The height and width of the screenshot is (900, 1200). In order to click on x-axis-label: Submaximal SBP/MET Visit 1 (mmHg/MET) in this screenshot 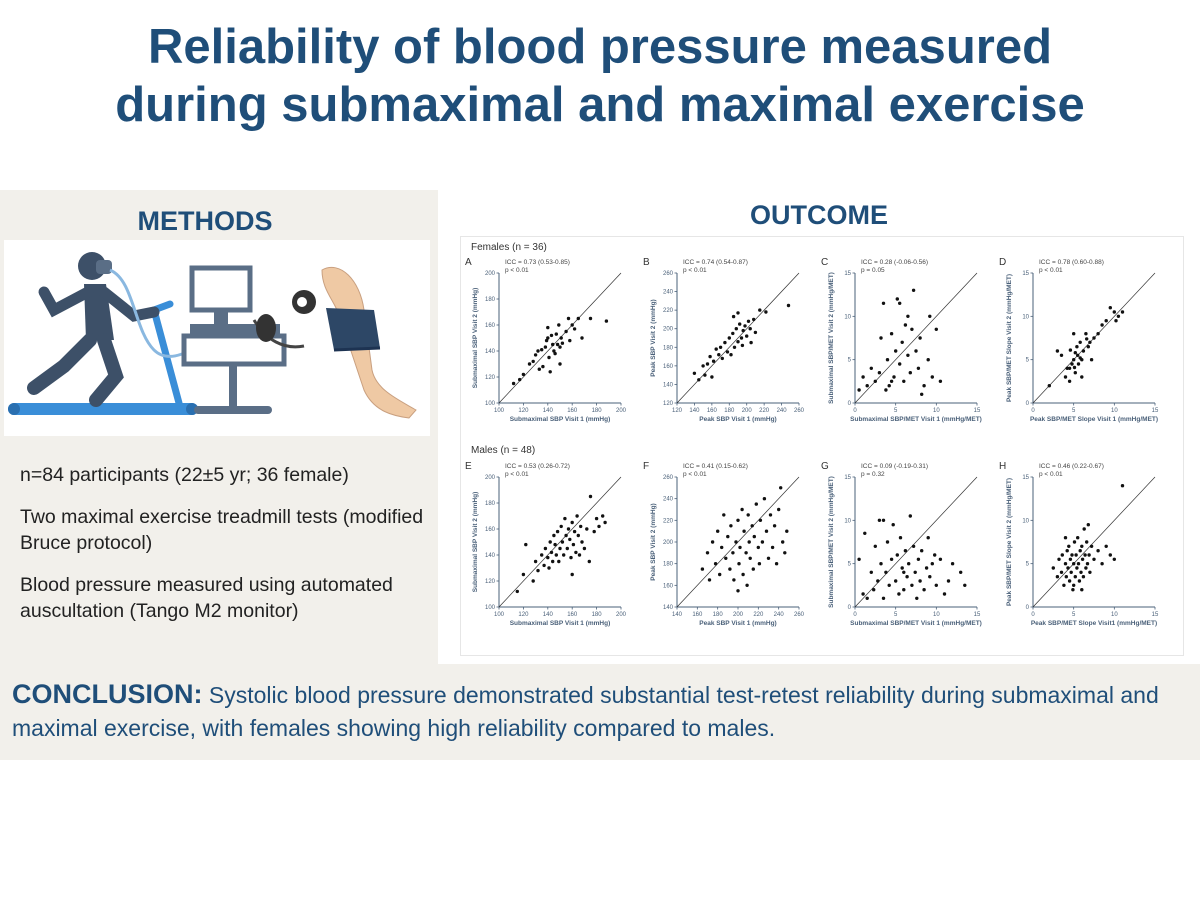, I will do `click(916, 419)`.